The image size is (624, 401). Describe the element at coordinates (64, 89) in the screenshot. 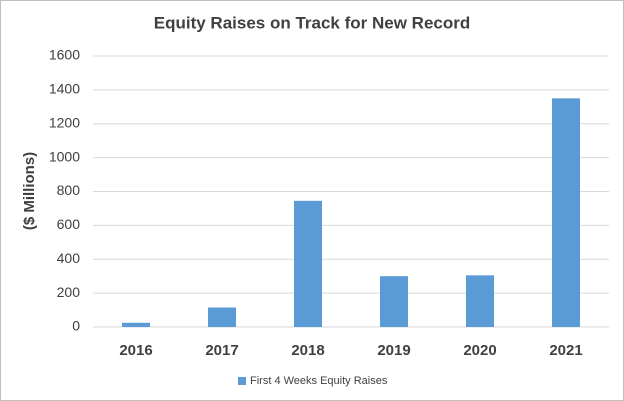

I see `y-tick-label: 1400` at that location.